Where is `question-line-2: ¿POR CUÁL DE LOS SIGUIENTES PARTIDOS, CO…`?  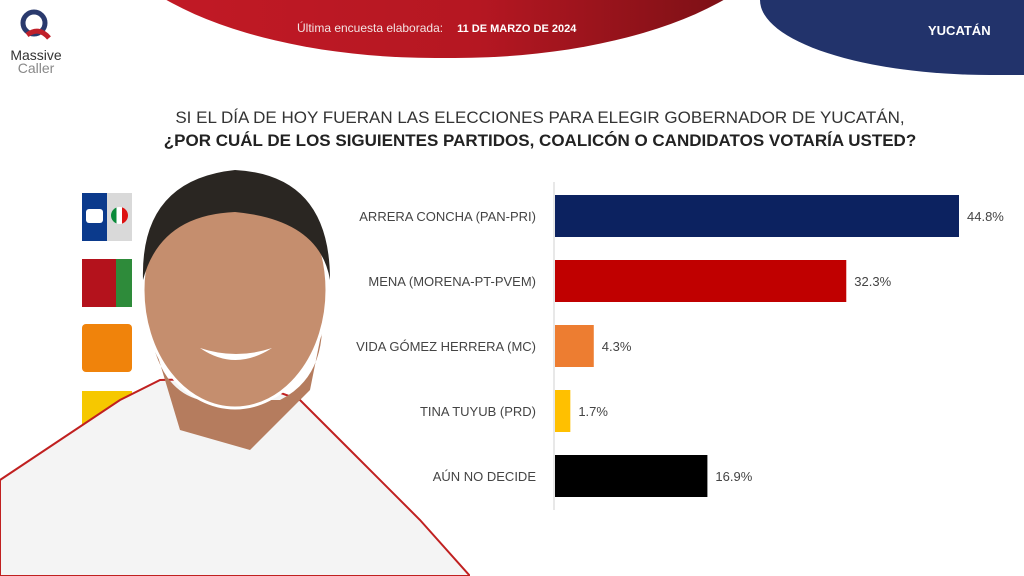 question-line-2: ¿POR CUÁL DE LOS SIGUIENTES PARTIDOS, CO… is located at coordinates (540, 140).